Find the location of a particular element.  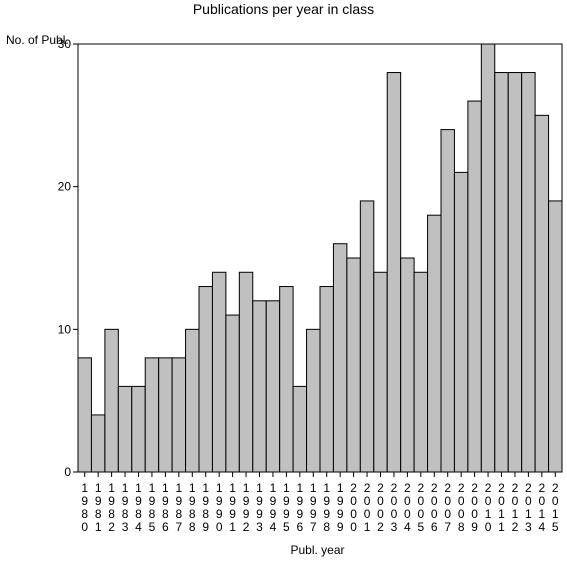

bar-1993 is located at coordinates (259, 386).